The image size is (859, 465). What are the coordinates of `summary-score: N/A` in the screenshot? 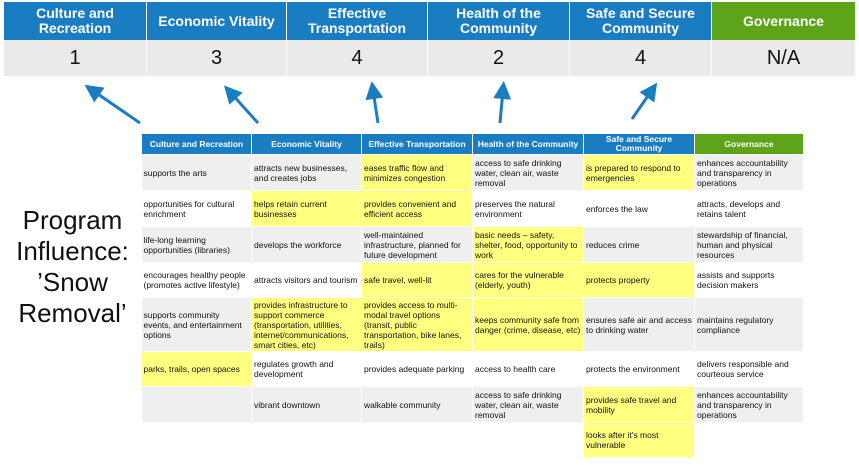 It's located at (784, 58).